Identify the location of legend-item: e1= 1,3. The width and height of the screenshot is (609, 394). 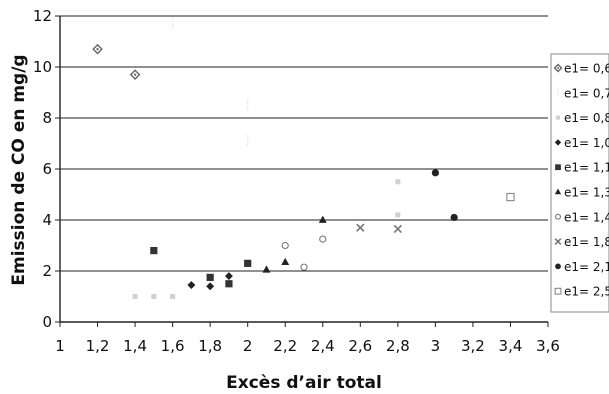
(581, 193).